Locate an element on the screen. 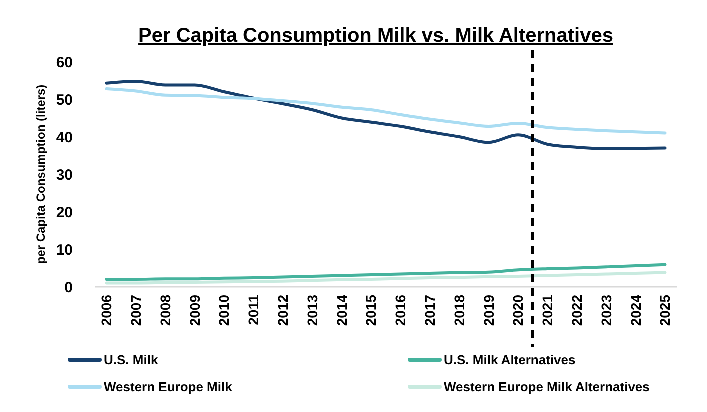  y-tick-label: 0 is located at coordinates (68, 287).